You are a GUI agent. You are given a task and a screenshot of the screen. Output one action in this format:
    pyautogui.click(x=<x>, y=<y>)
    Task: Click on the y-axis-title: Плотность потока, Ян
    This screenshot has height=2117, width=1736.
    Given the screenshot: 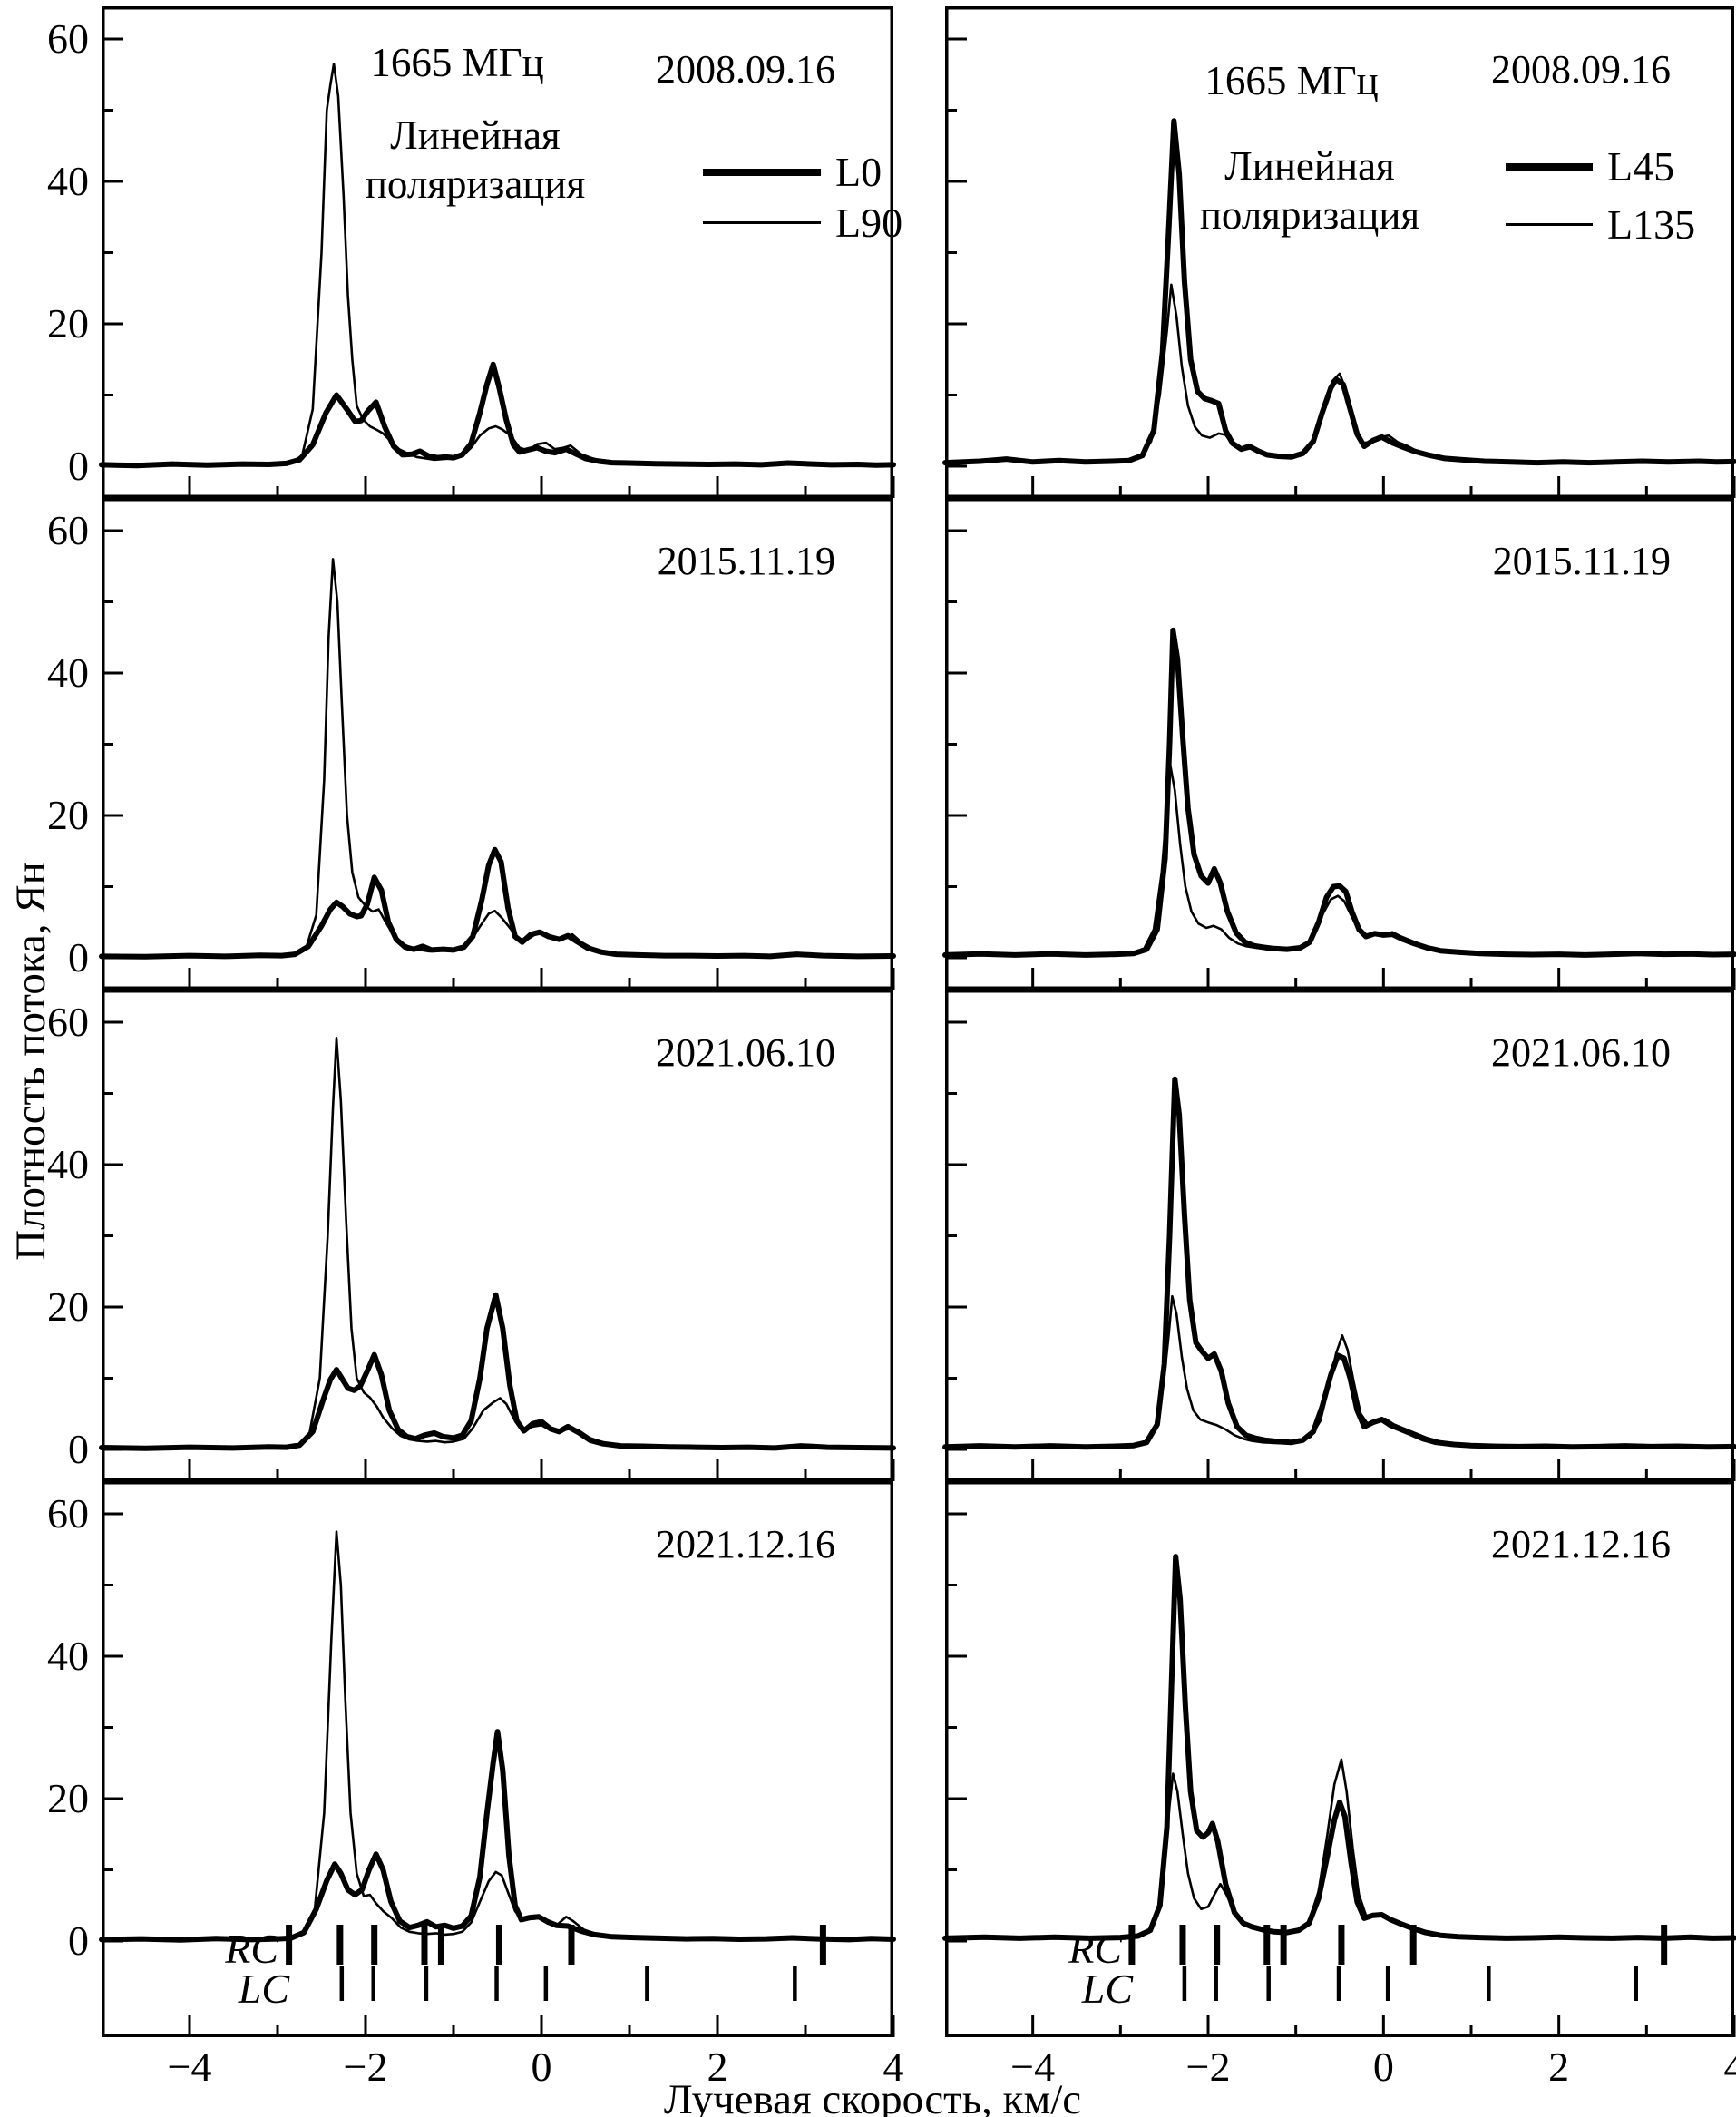 What is the action you would take?
    pyautogui.click(x=30, y=1061)
    